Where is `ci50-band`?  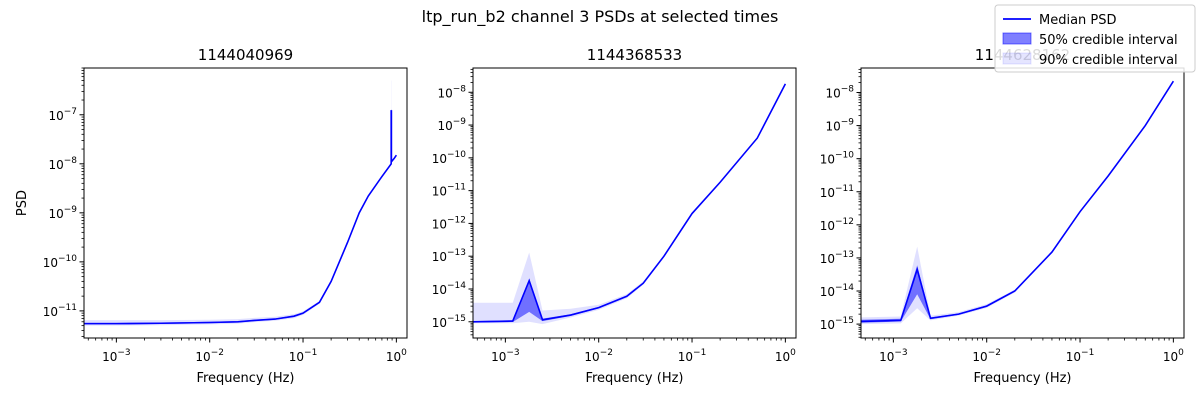
ci50-band is located at coordinates (240, 217).